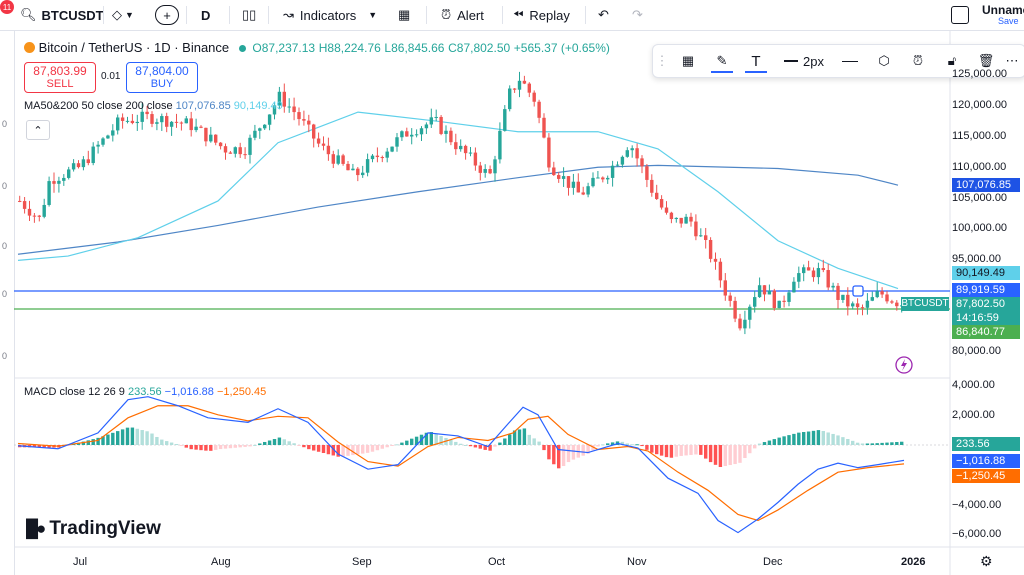 Image resolution: width=1024 pixels, height=575 pixels. Describe the element at coordinates (167, 15) in the screenshot. I see `compare-add-button: +` at that location.